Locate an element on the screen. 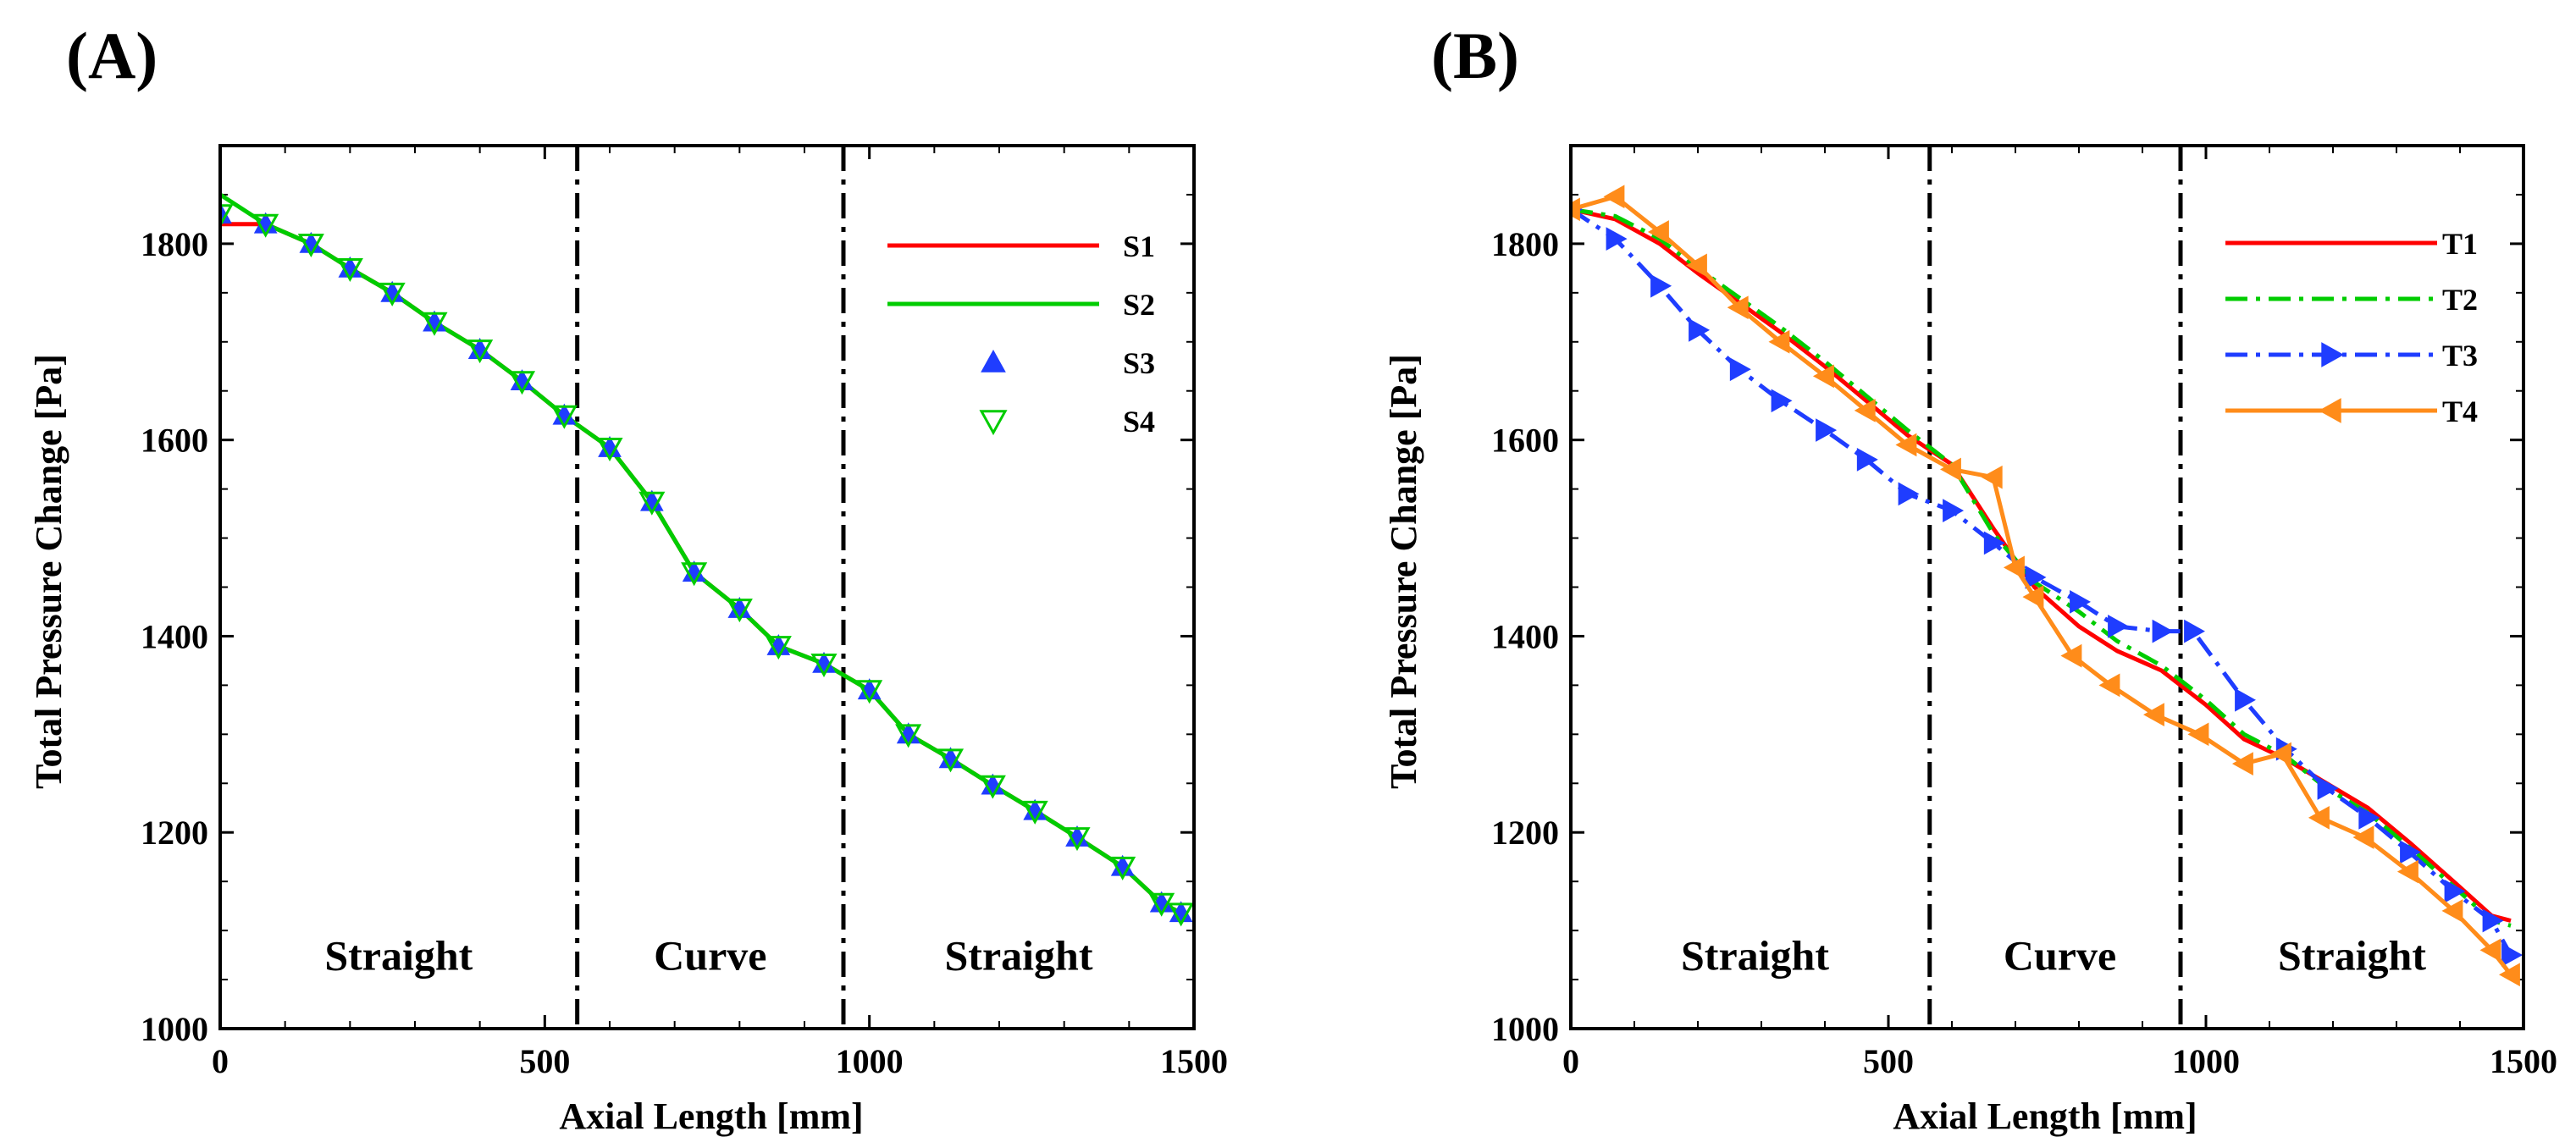 Image resolution: width=2576 pixels, height=1148 pixels. panel-b-xtick-label: 0 is located at coordinates (1570, 1061).